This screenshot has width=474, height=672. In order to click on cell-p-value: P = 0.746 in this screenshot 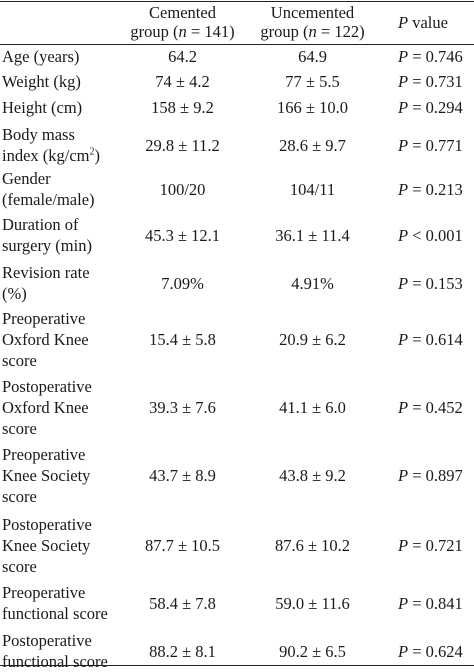, I will do `click(430, 56)`.